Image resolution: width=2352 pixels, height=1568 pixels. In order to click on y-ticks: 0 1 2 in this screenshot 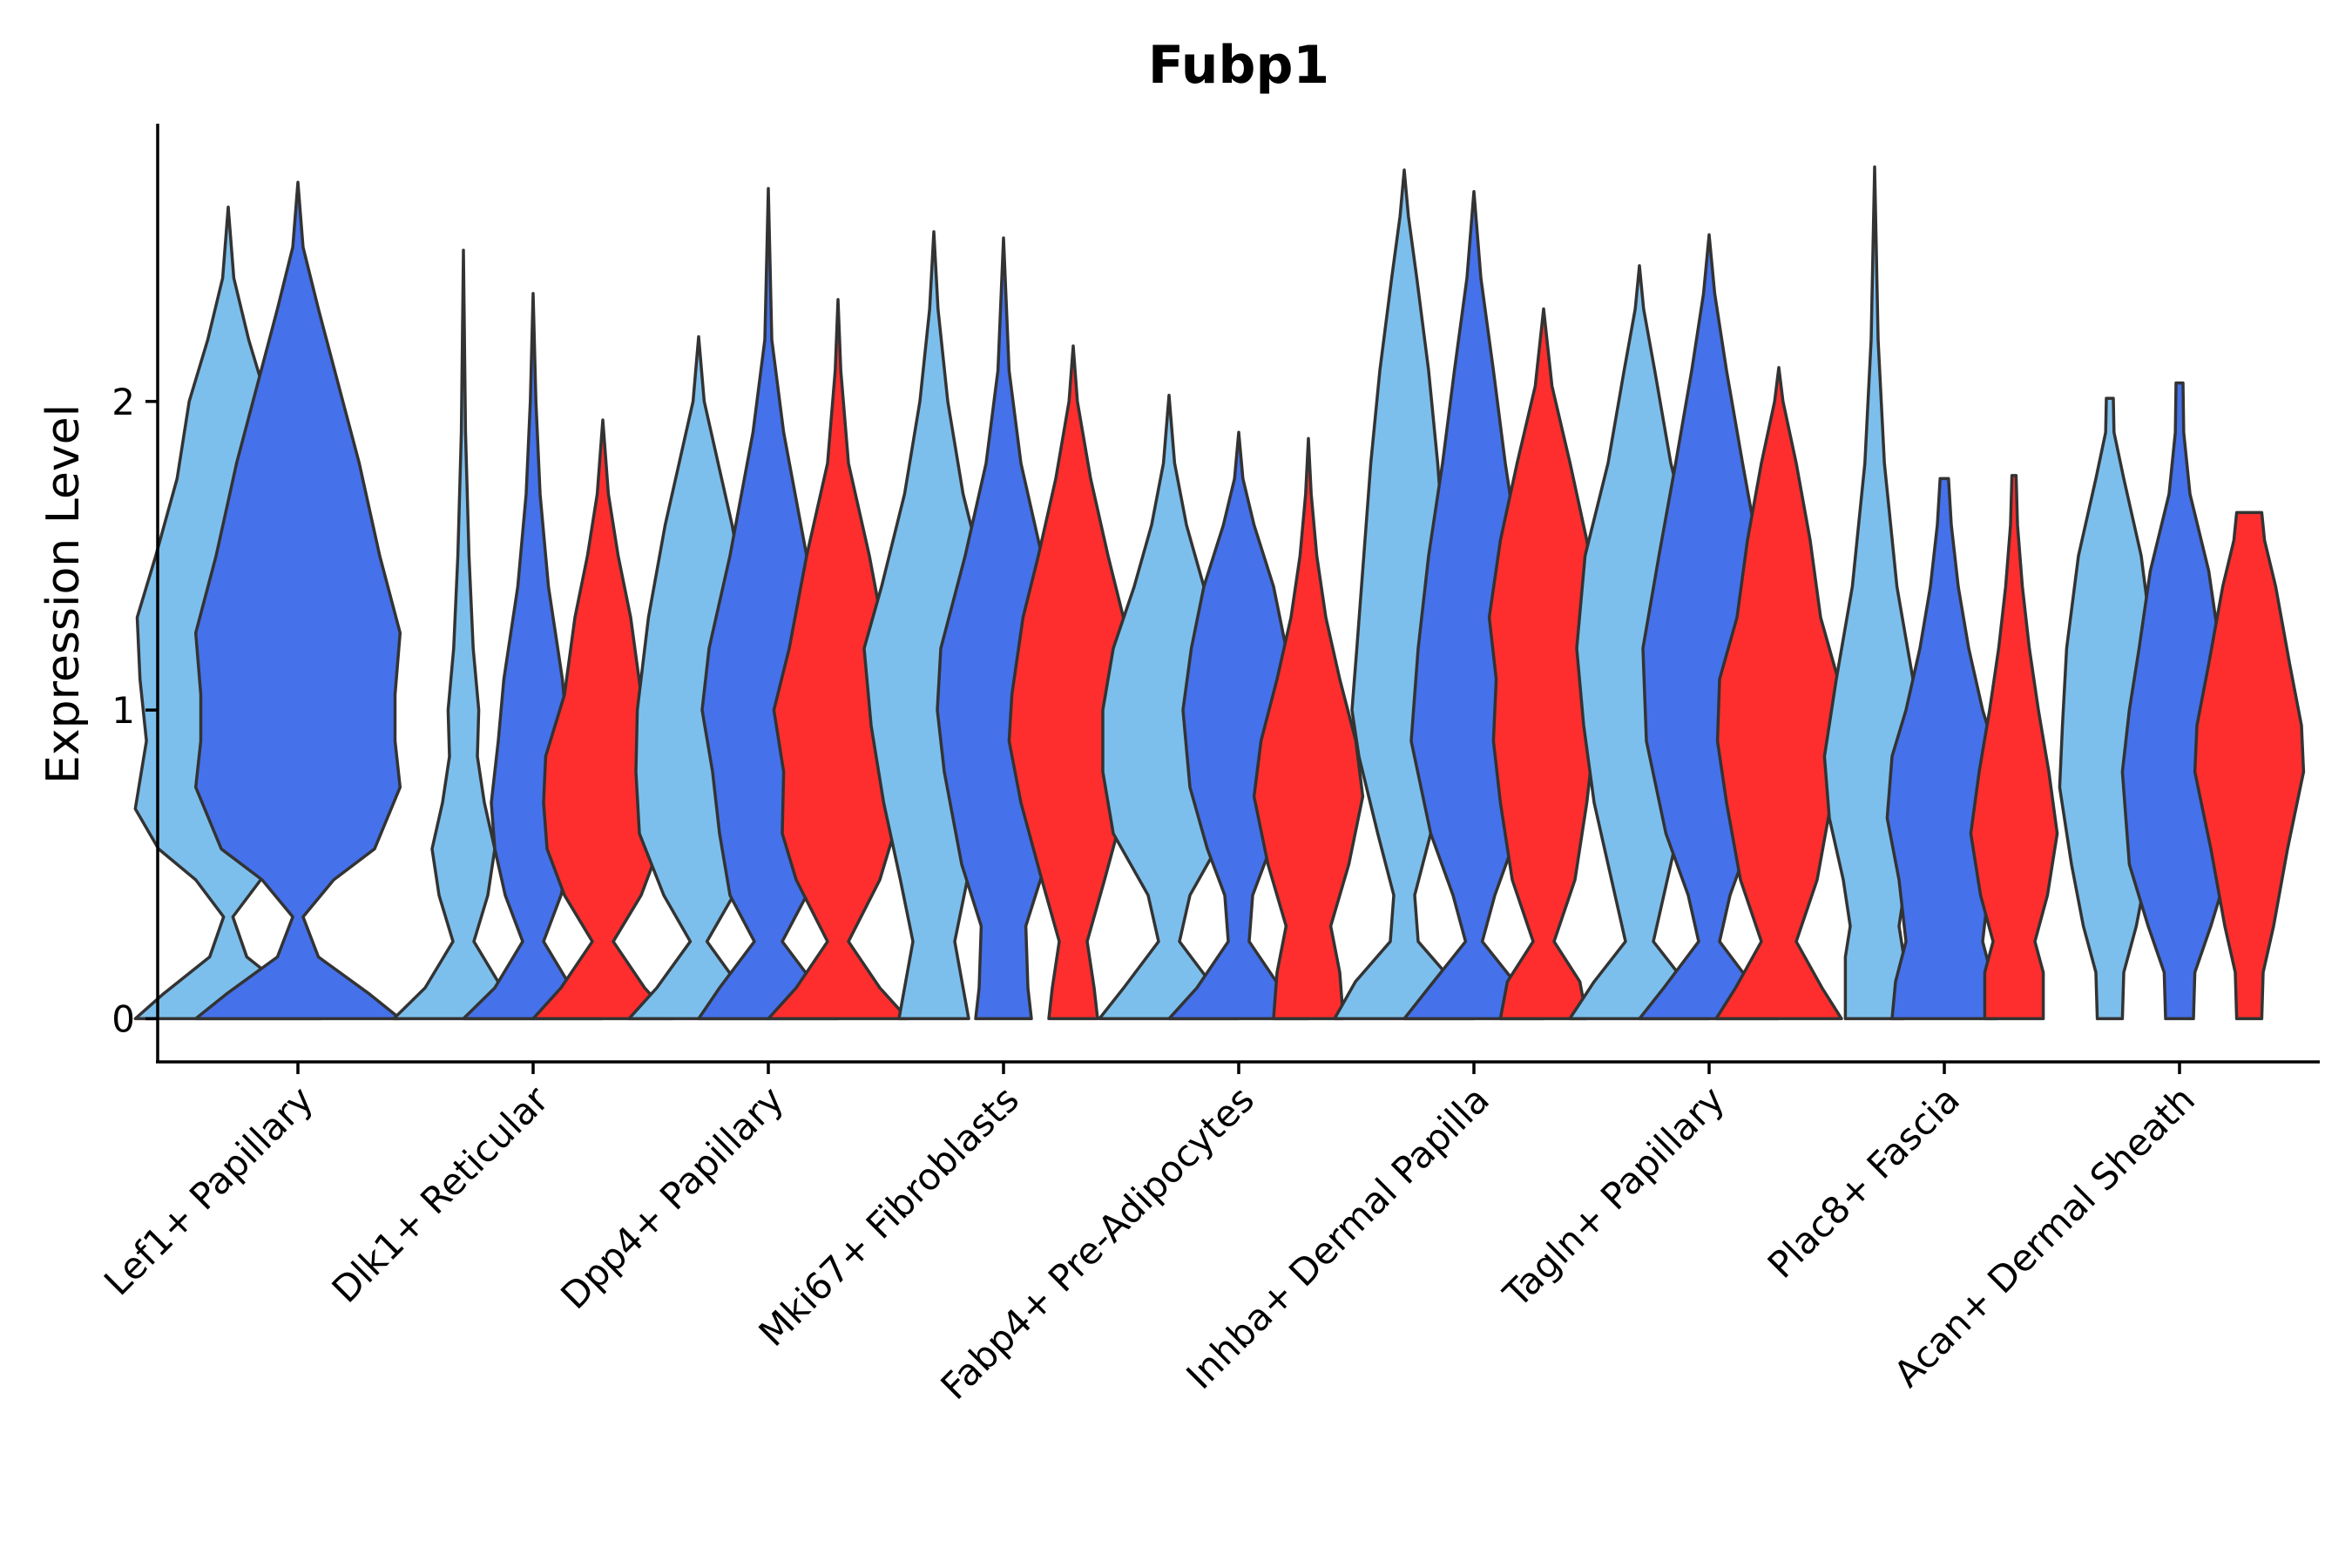, I will do `click(135, 710)`.